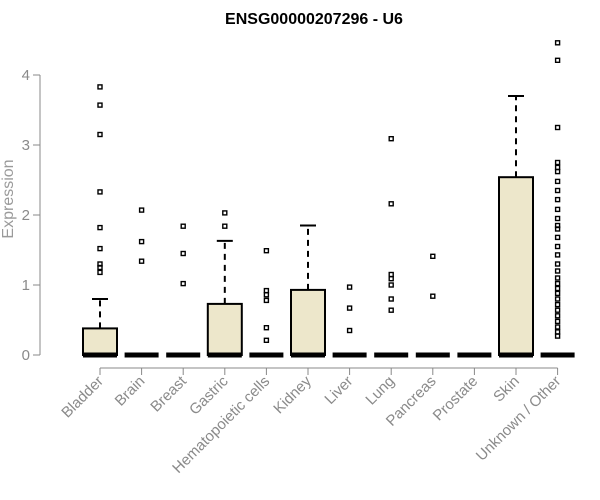 The width and height of the screenshot is (600, 500). Describe the element at coordinates (224, 284) in the screenshot. I see `box-group-gastric` at that location.